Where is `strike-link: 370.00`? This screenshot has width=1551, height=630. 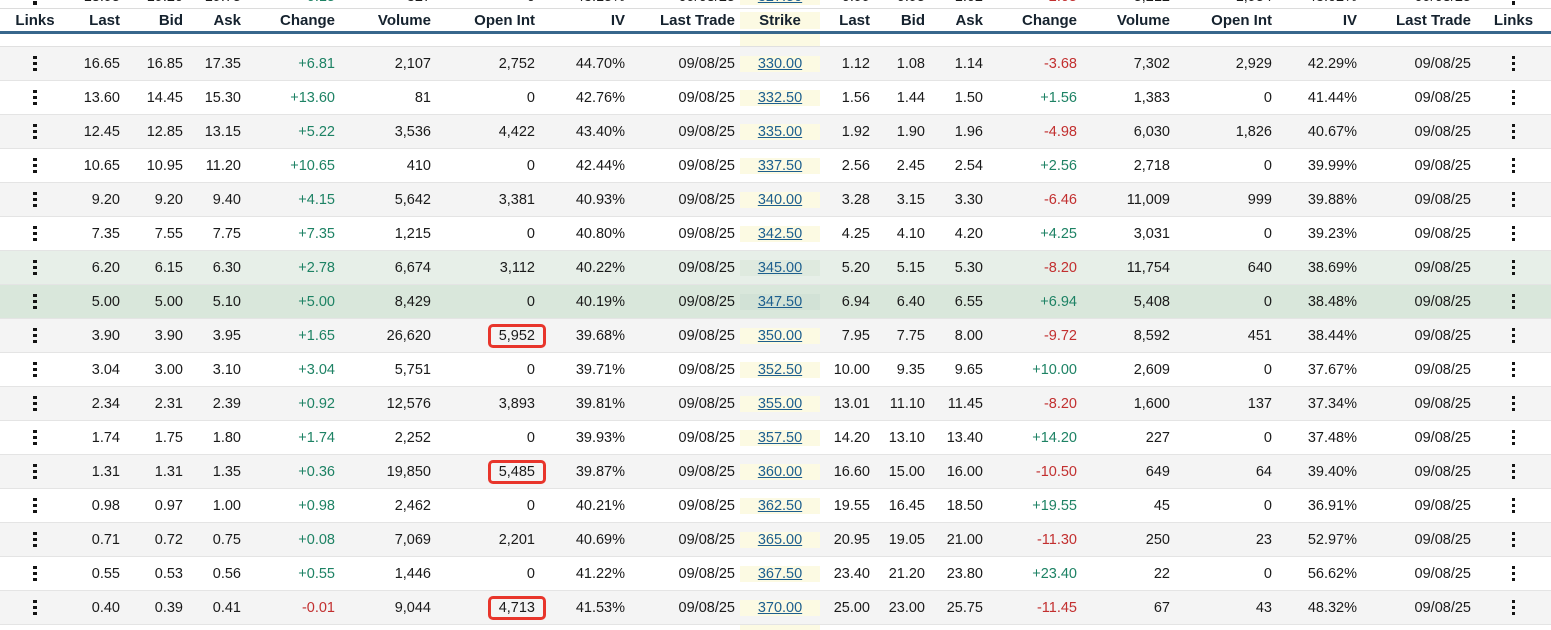 strike-link: 370.00 is located at coordinates (780, 607).